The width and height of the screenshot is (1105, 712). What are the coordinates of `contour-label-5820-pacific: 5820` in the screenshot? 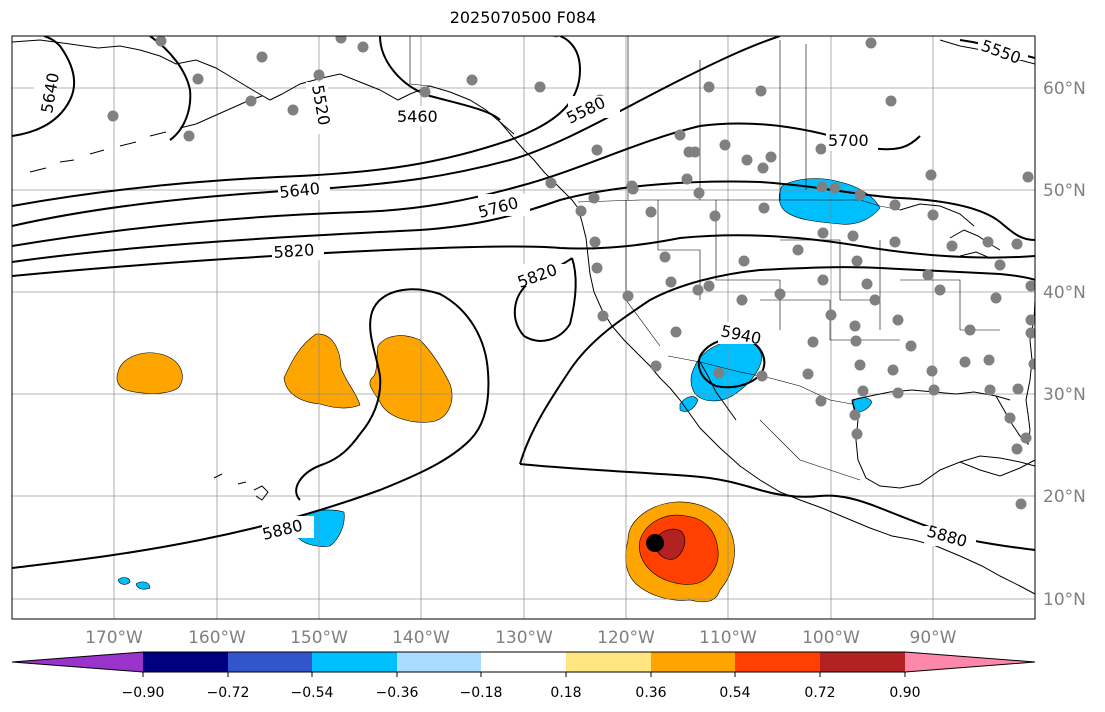 It's located at (294, 251).